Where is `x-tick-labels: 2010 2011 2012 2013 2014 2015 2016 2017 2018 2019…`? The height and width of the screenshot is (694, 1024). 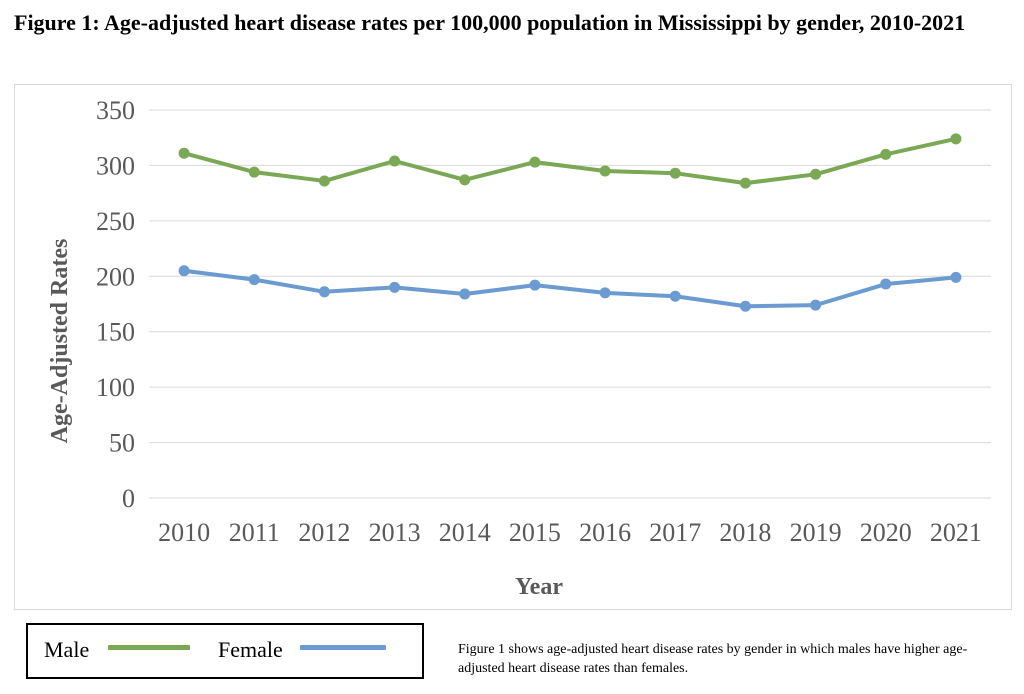 x-tick-labels: 2010 2011 2012 2013 2014 2015 2016 2017 2018 2019… is located at coordinates (570, 532).